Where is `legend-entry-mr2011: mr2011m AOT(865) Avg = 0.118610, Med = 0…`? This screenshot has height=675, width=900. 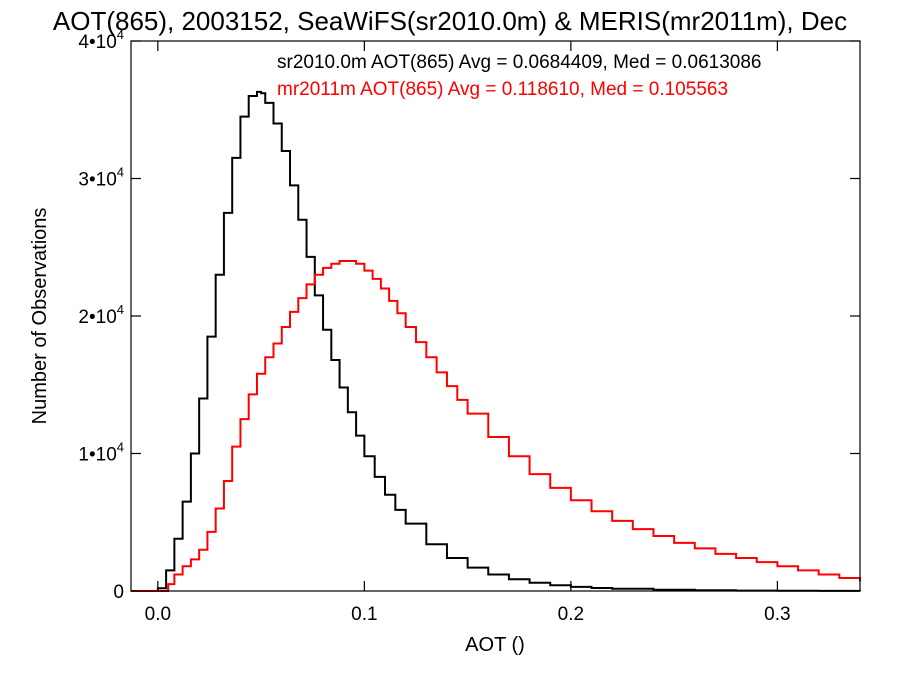
legend-entry-mr2011: mr2011m AOT(865) Avg = 0.118610, Med = 0… is located at coordinates (502, 89).